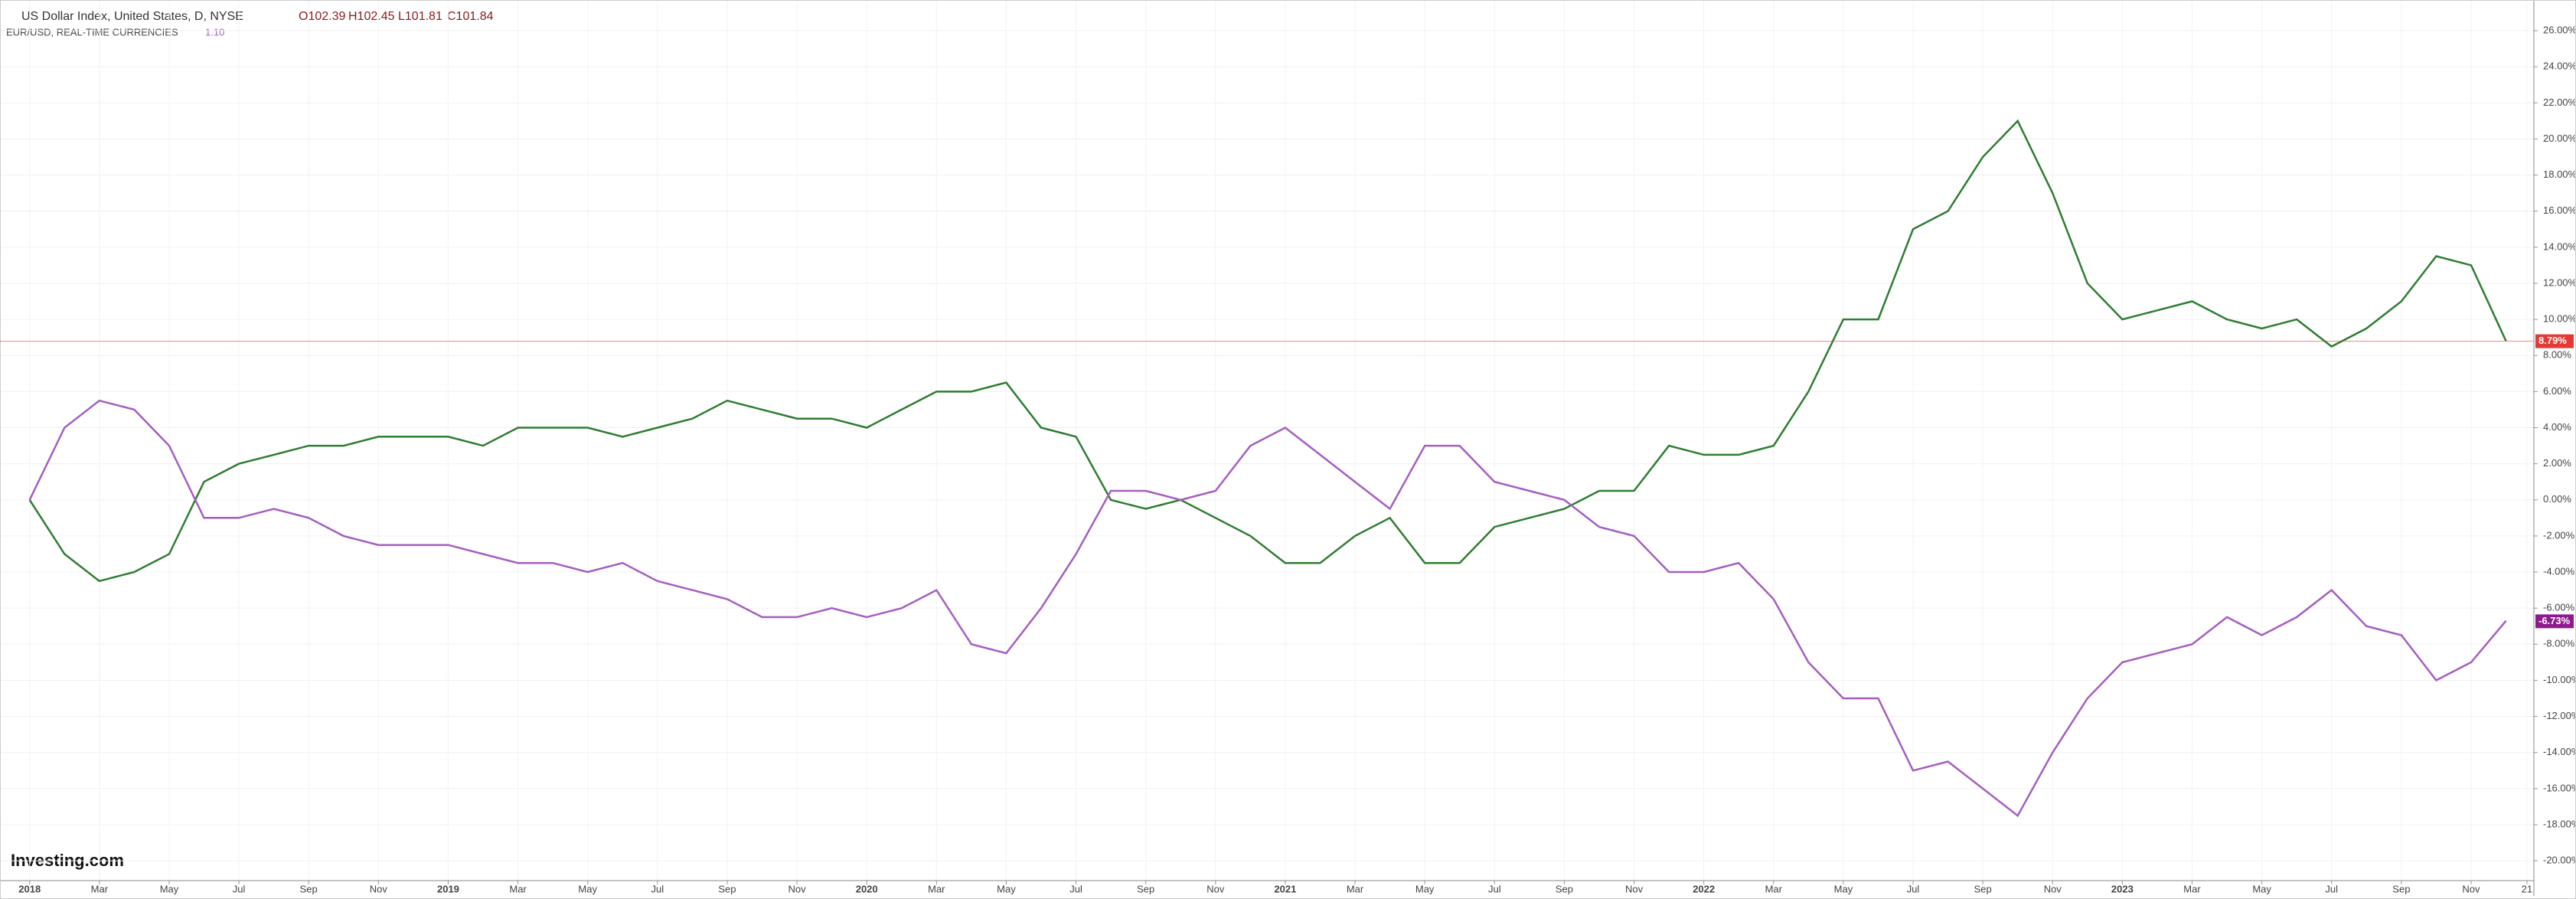 Image resolution: width=2576 pixels, height=899 pixels. I want to click on y-tick-label: 26.00%, so click(2559, 29).